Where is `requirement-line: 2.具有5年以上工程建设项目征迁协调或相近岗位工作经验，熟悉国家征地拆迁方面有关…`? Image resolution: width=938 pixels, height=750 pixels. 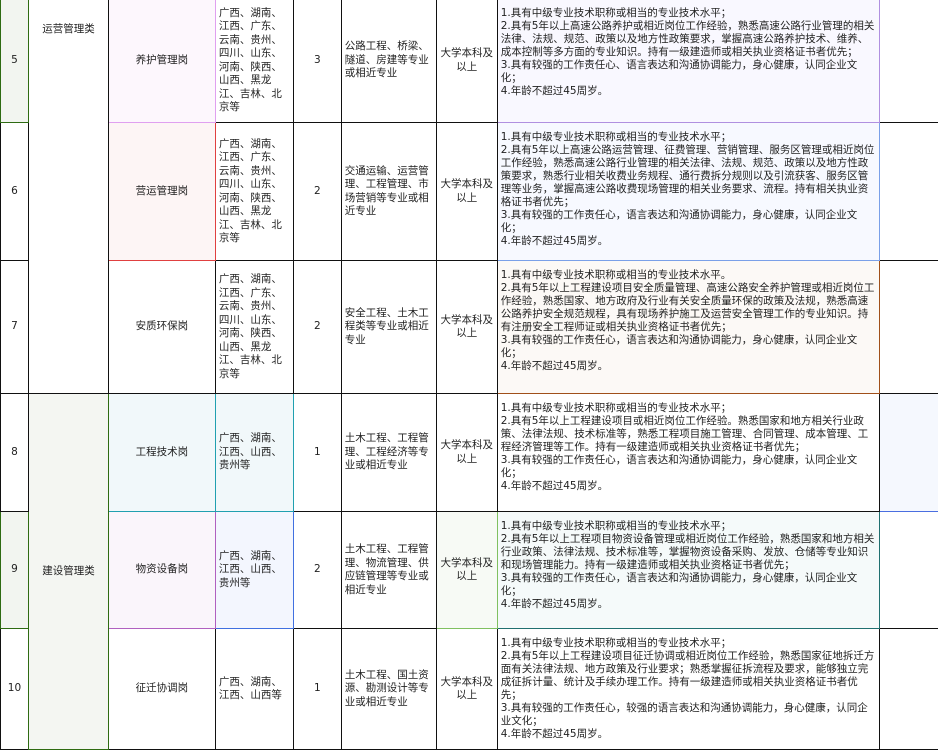
requirement-line: 2.具有5年以上工程建设项目征迁协调或相近岗位工作经验，熟悉国家征地拆迁方面有关… is located at coordinates (689, 676).